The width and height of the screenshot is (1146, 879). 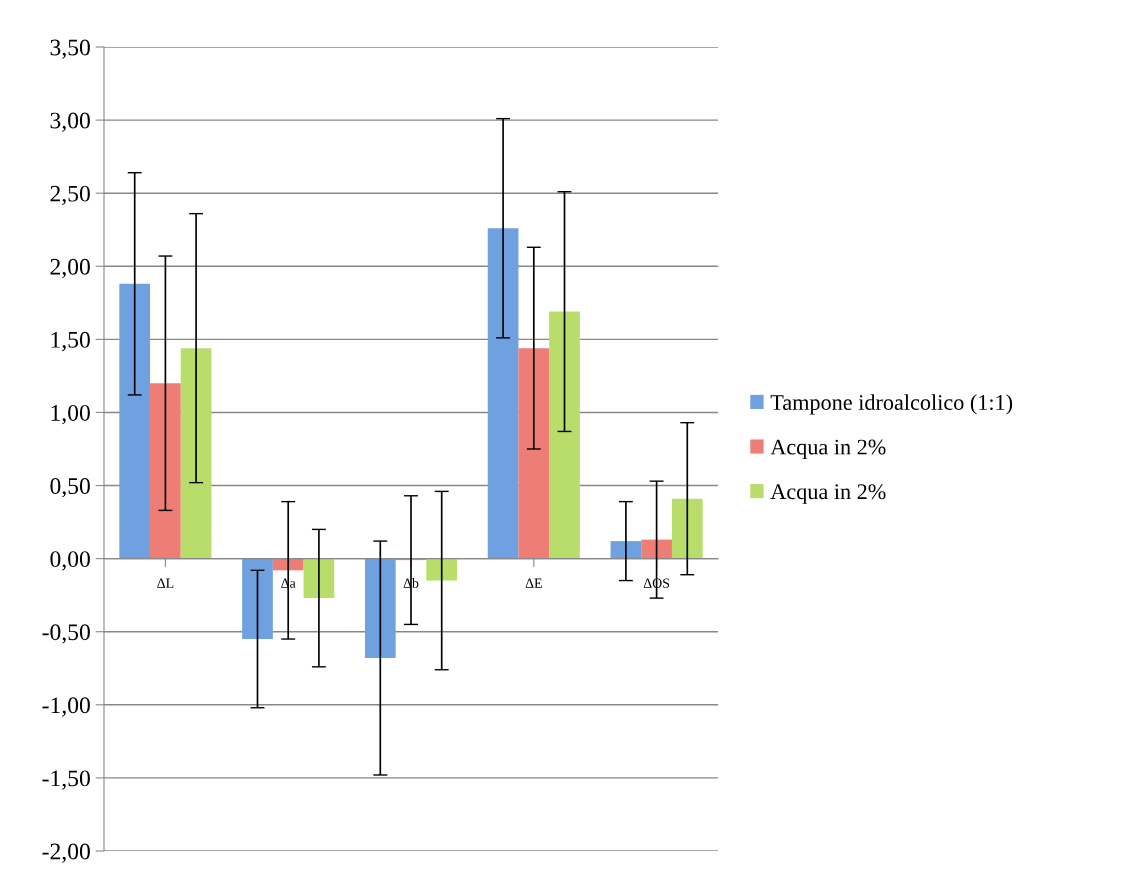 I want to click on y-tick-label: 1,00, so click(x=70, y=414).